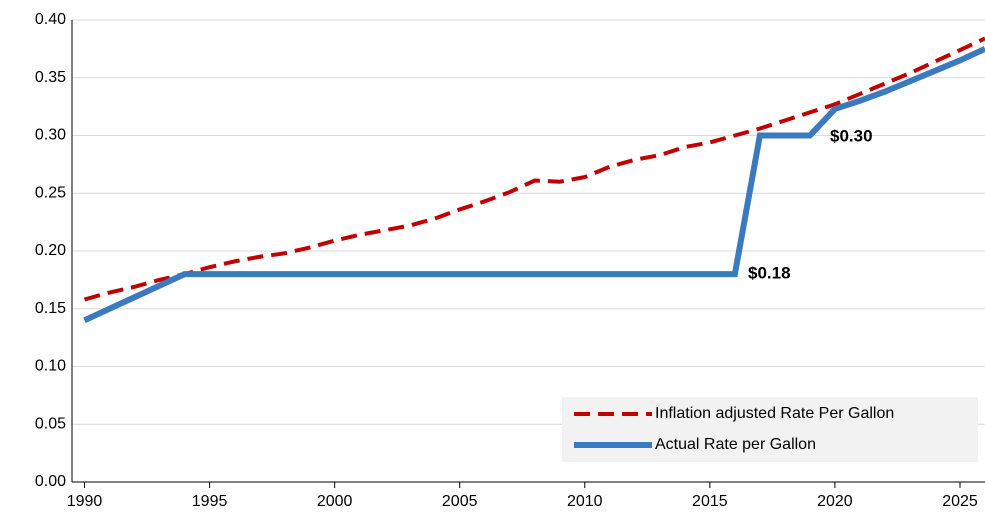  I want to click on x-tick-label: 2020, so click(835, 501).